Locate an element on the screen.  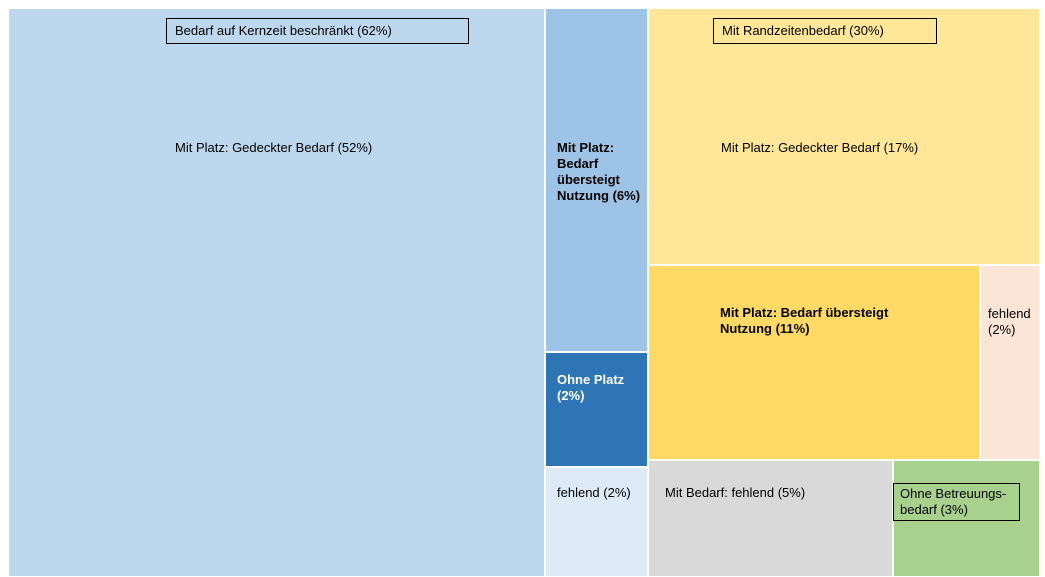
tile-label: Mit Platz: Gedeckter Bedarf (17%) is located at coordinates (820, 147).